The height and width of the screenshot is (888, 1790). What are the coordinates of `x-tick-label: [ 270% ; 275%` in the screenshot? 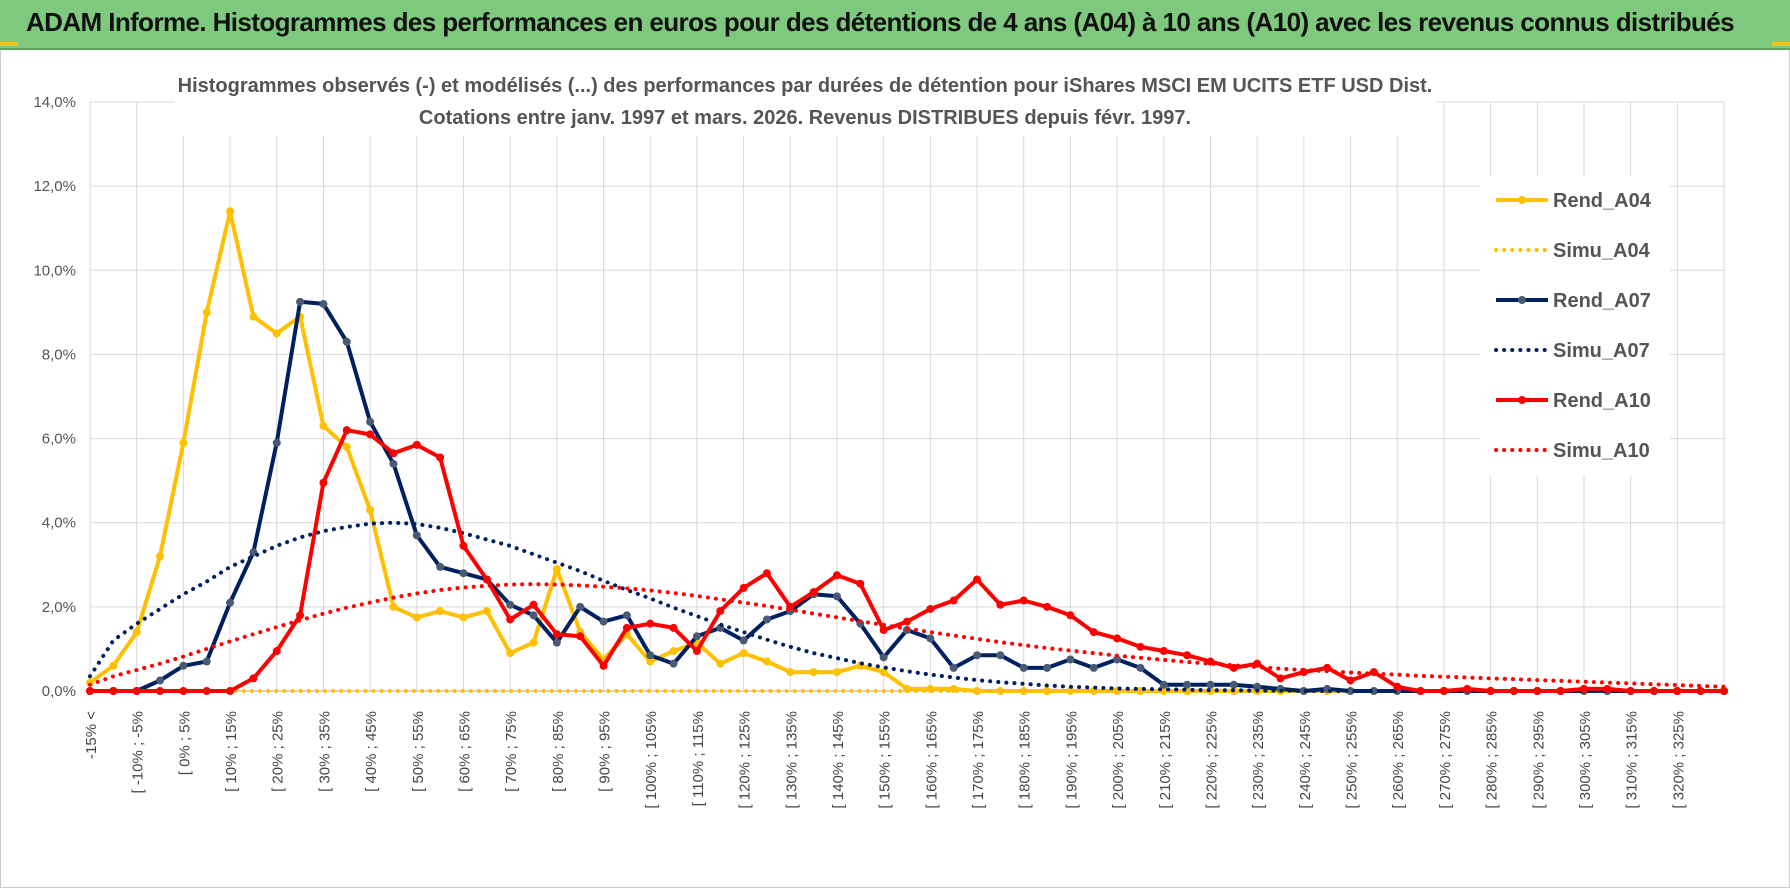 It's located at (1445, 760).